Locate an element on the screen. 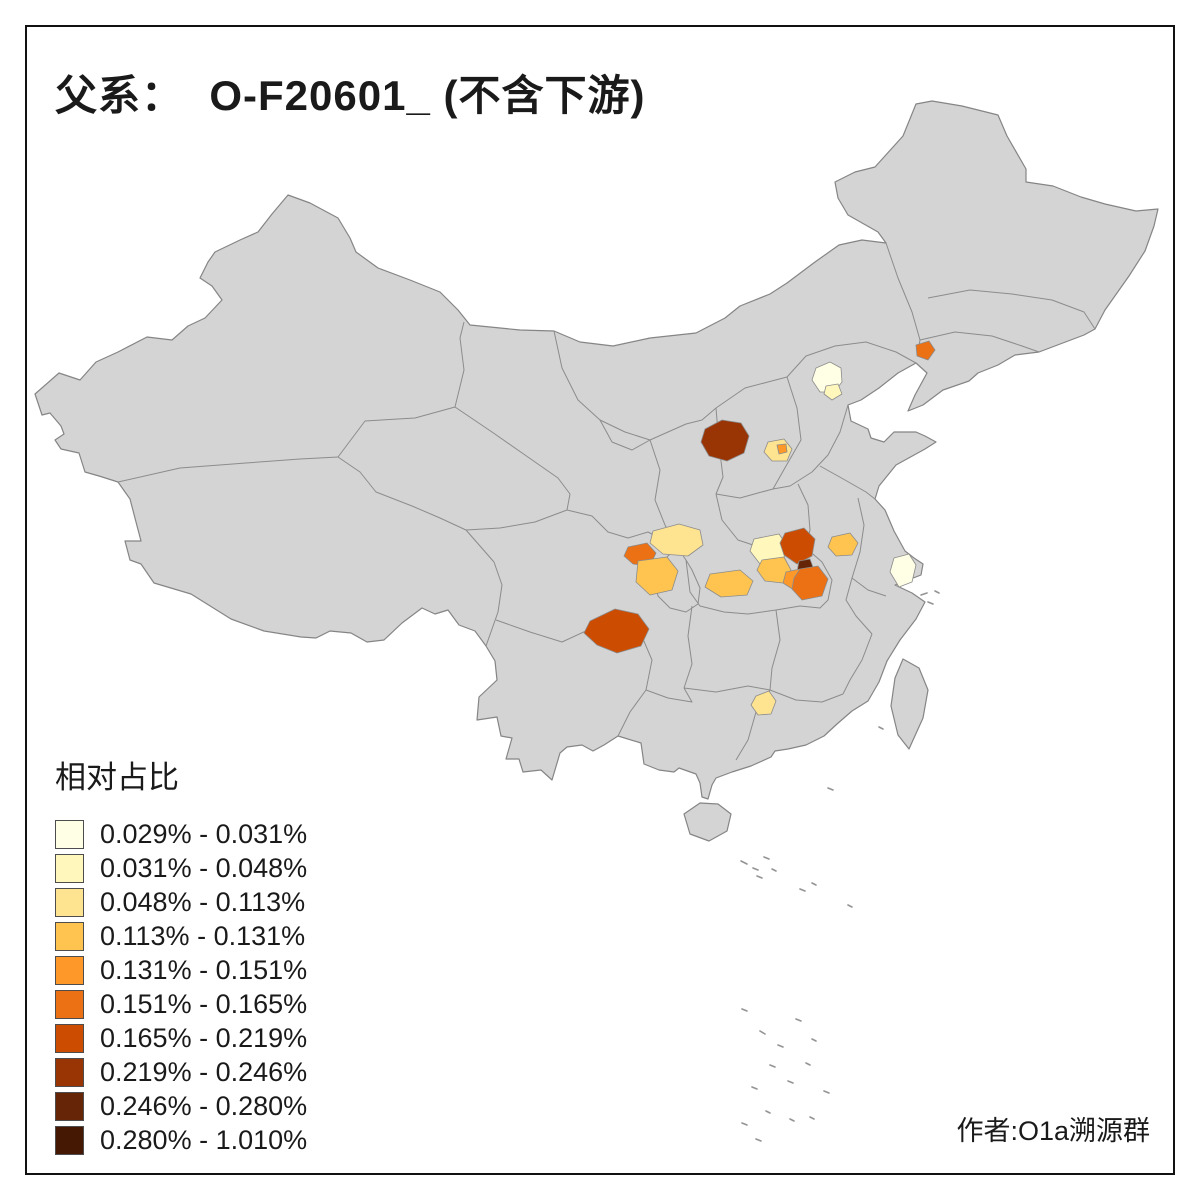 This screenshot has height=1200, width=1200. legend-item: 0.031% - 0.048% is located at coordinates (181, 868).